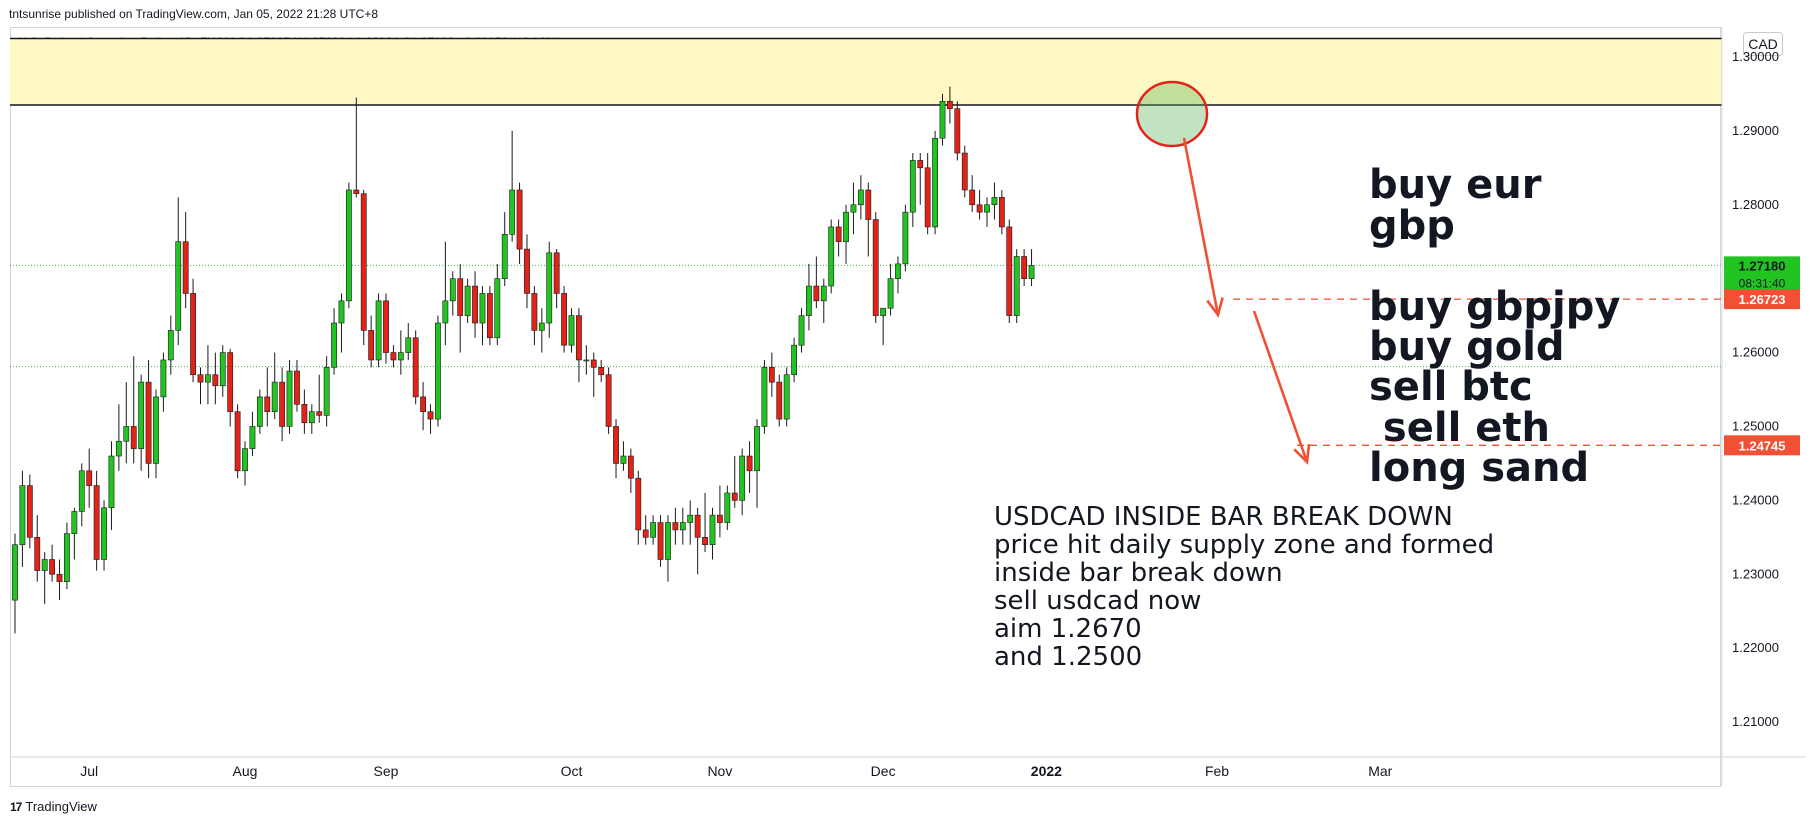 This screenshot has width=1816, height=825. What do you see at coordinates (1098, 601) in the screenshot?
I see `note-line-4: sell usdcad now` at bounding box center [1098, 601].